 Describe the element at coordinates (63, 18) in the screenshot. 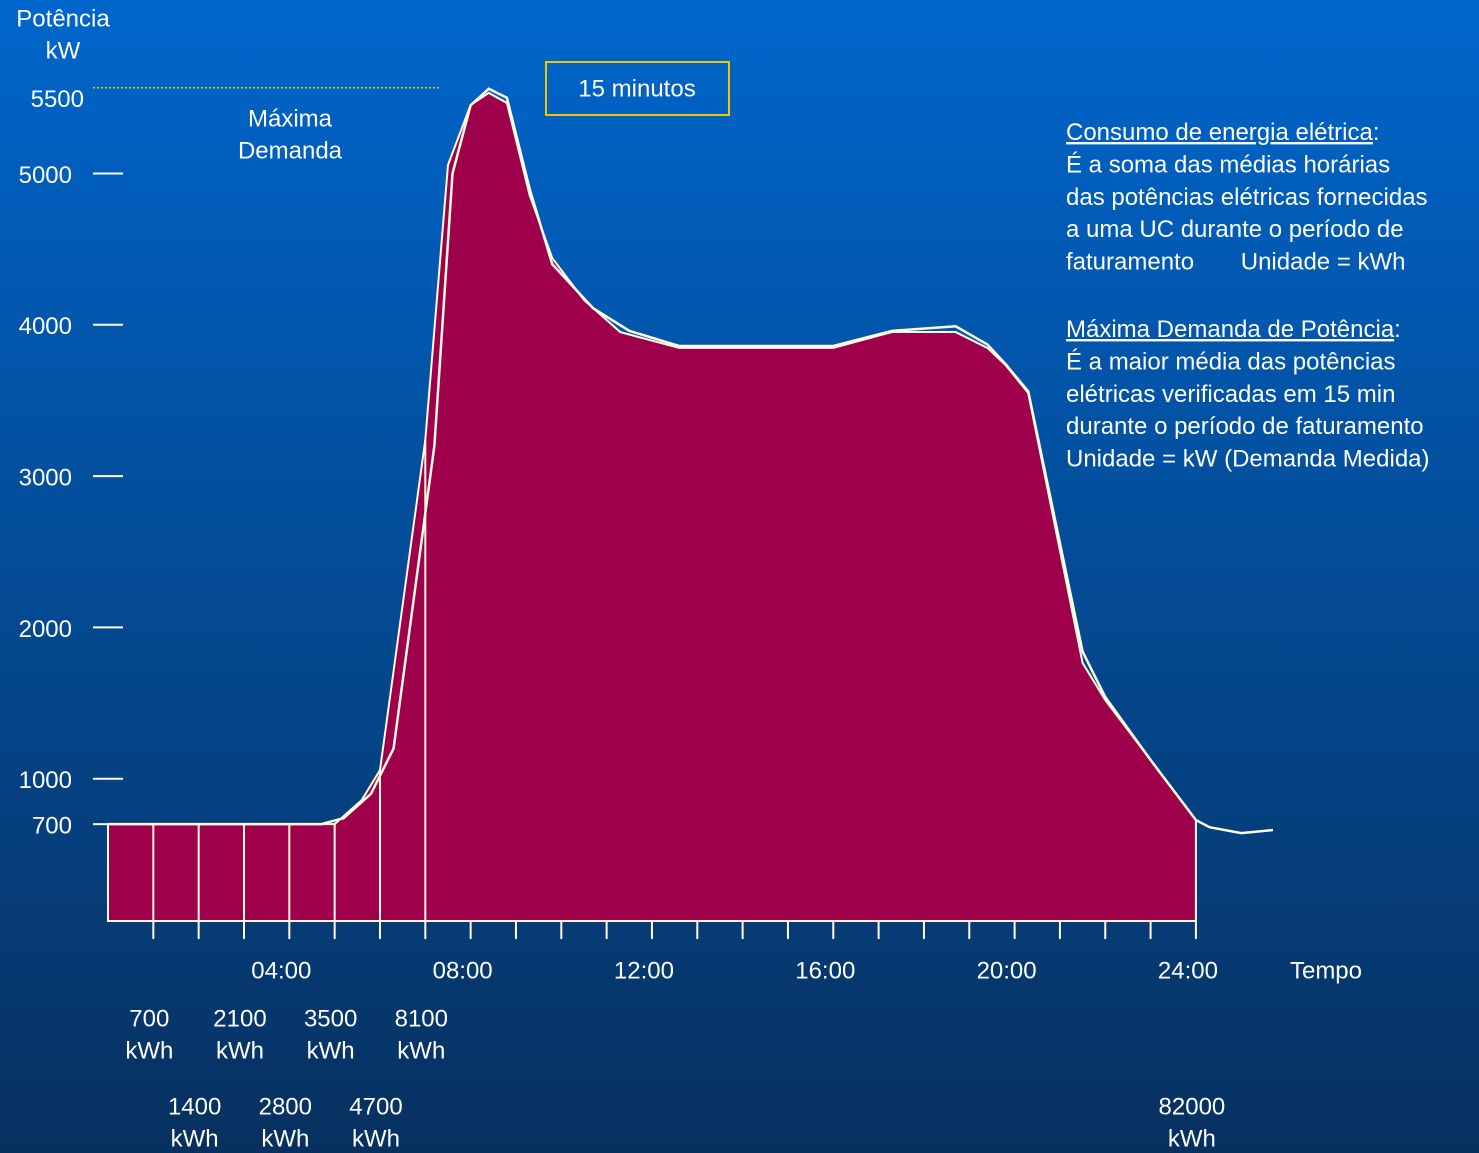

I see `y-title: Potência` at that location.